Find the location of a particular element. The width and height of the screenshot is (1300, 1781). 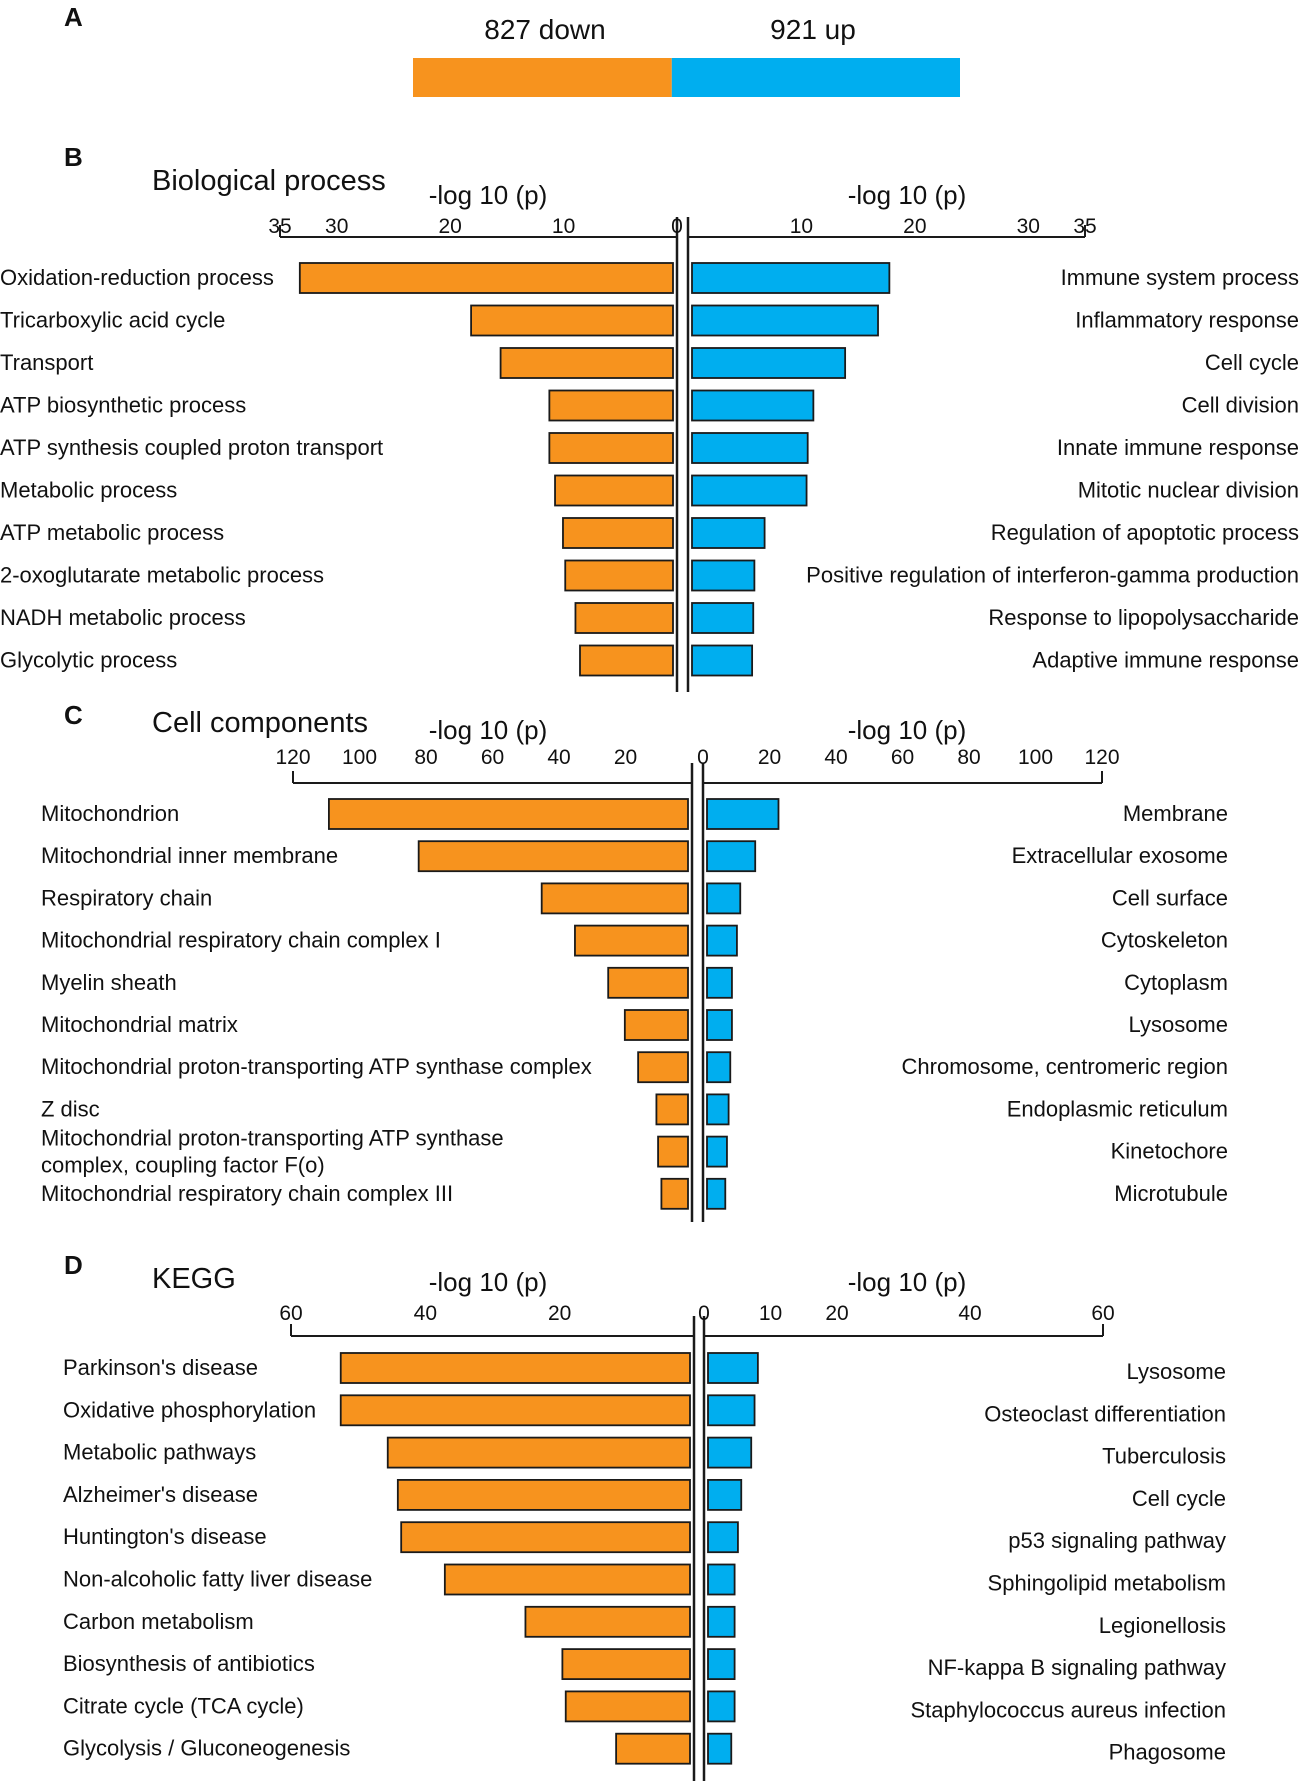

category-label-down: Mitochondrial matrix is located at coordinates (139, 1024).